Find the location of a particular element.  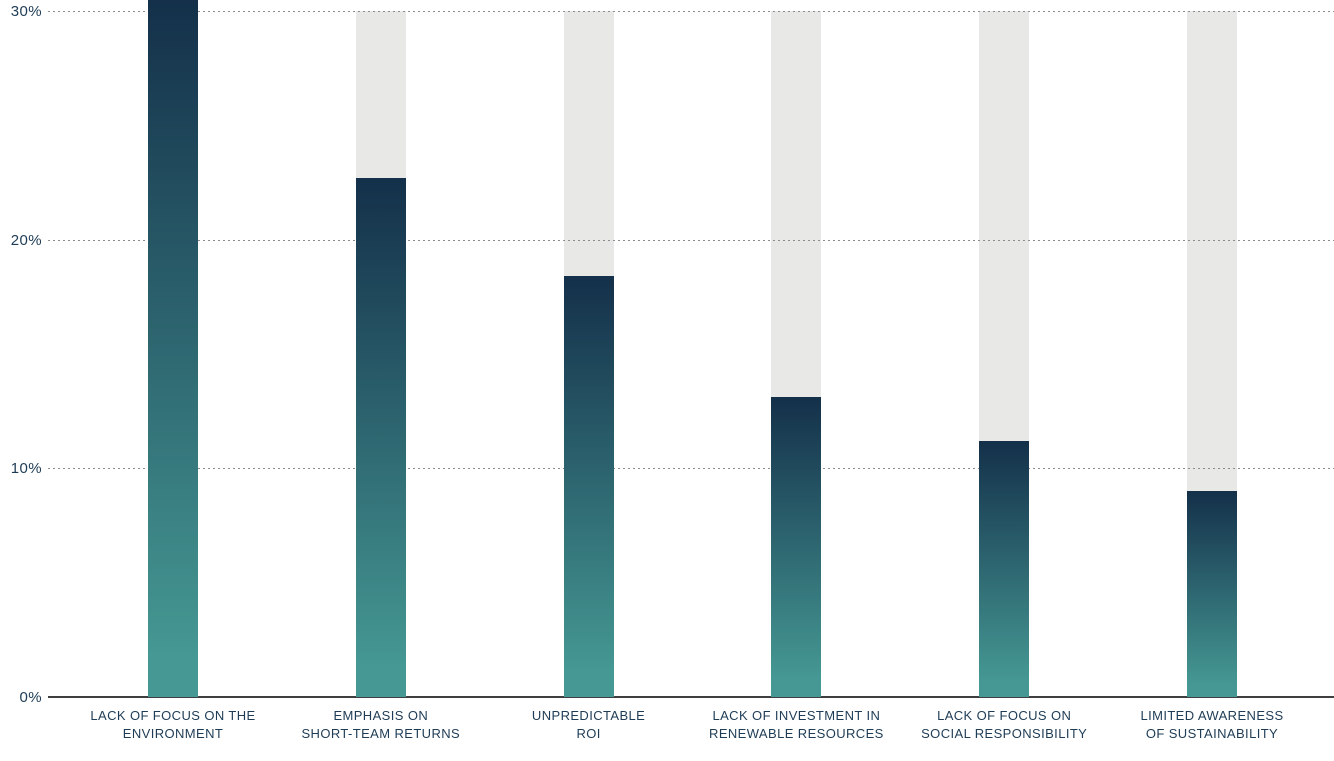

x-axis-line is located at coordinates (691, 697).